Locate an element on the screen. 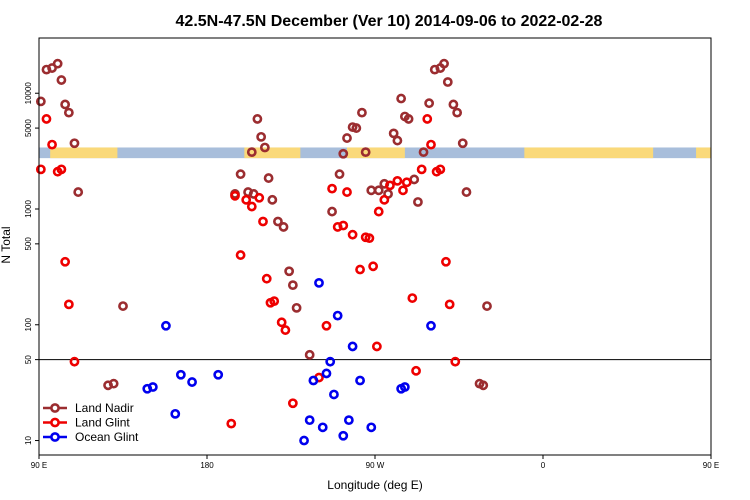 The height and width of the screenshot is (500, 750). legend-item: Land Glint is located at coordinates (86, 423).